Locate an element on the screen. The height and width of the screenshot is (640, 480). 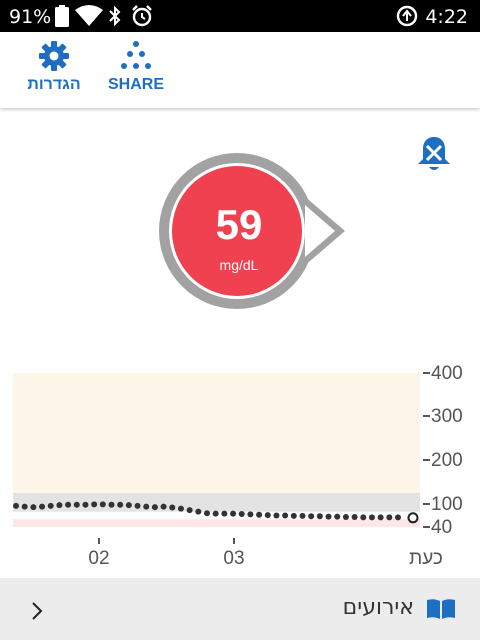
settings-label: הגדרות is located at coordinates (54, 84).